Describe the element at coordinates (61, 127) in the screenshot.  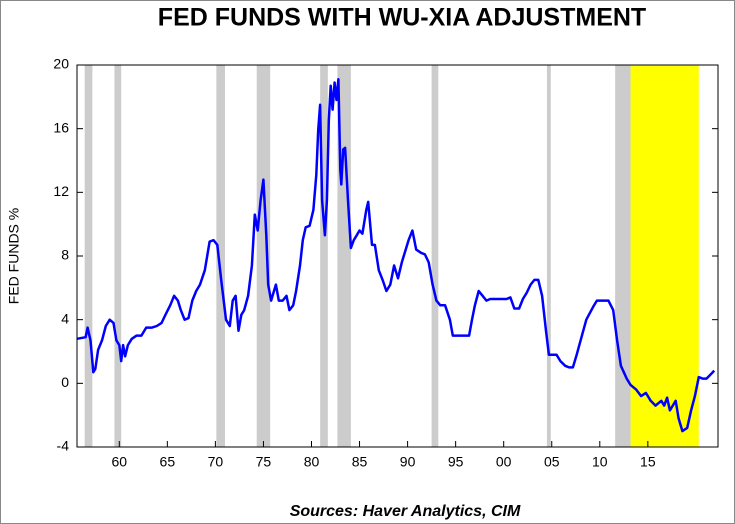
I see `y-tick-label: 16` at that location.